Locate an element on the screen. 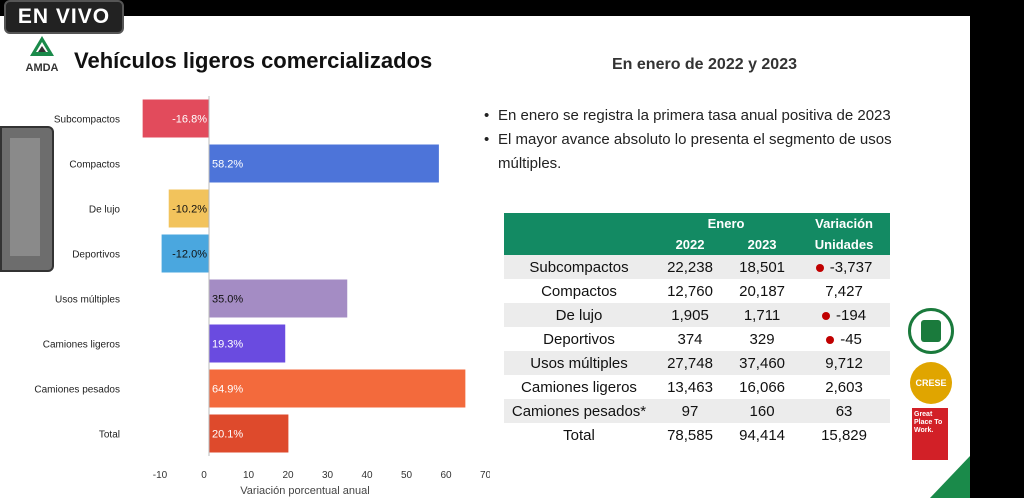  table-cell-2022: 78,585 is located at coordinates (690, 435).